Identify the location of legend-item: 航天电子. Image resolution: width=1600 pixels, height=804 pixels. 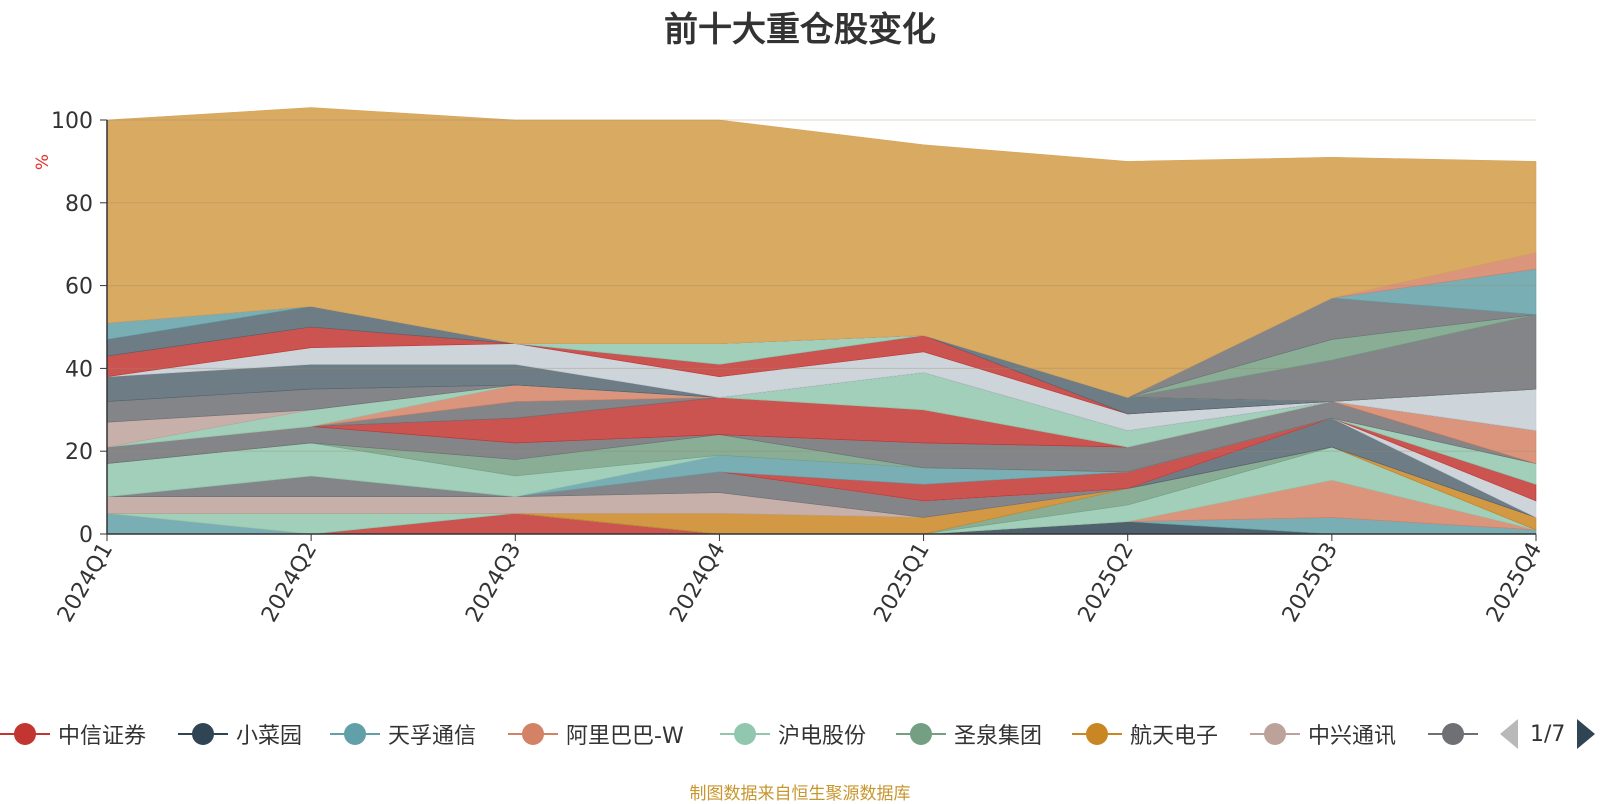
(1145, 734).